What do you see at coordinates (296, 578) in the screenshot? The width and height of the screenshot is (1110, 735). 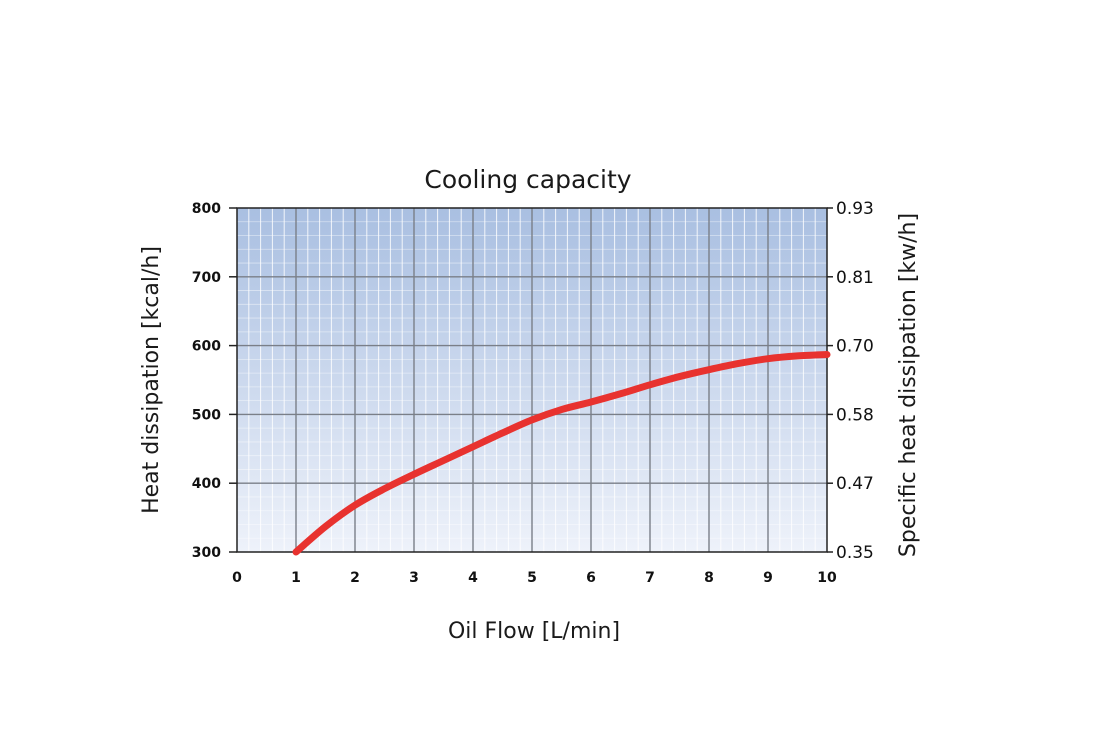 I see `x-tick-label: 1` at bounding box center [296, 578].